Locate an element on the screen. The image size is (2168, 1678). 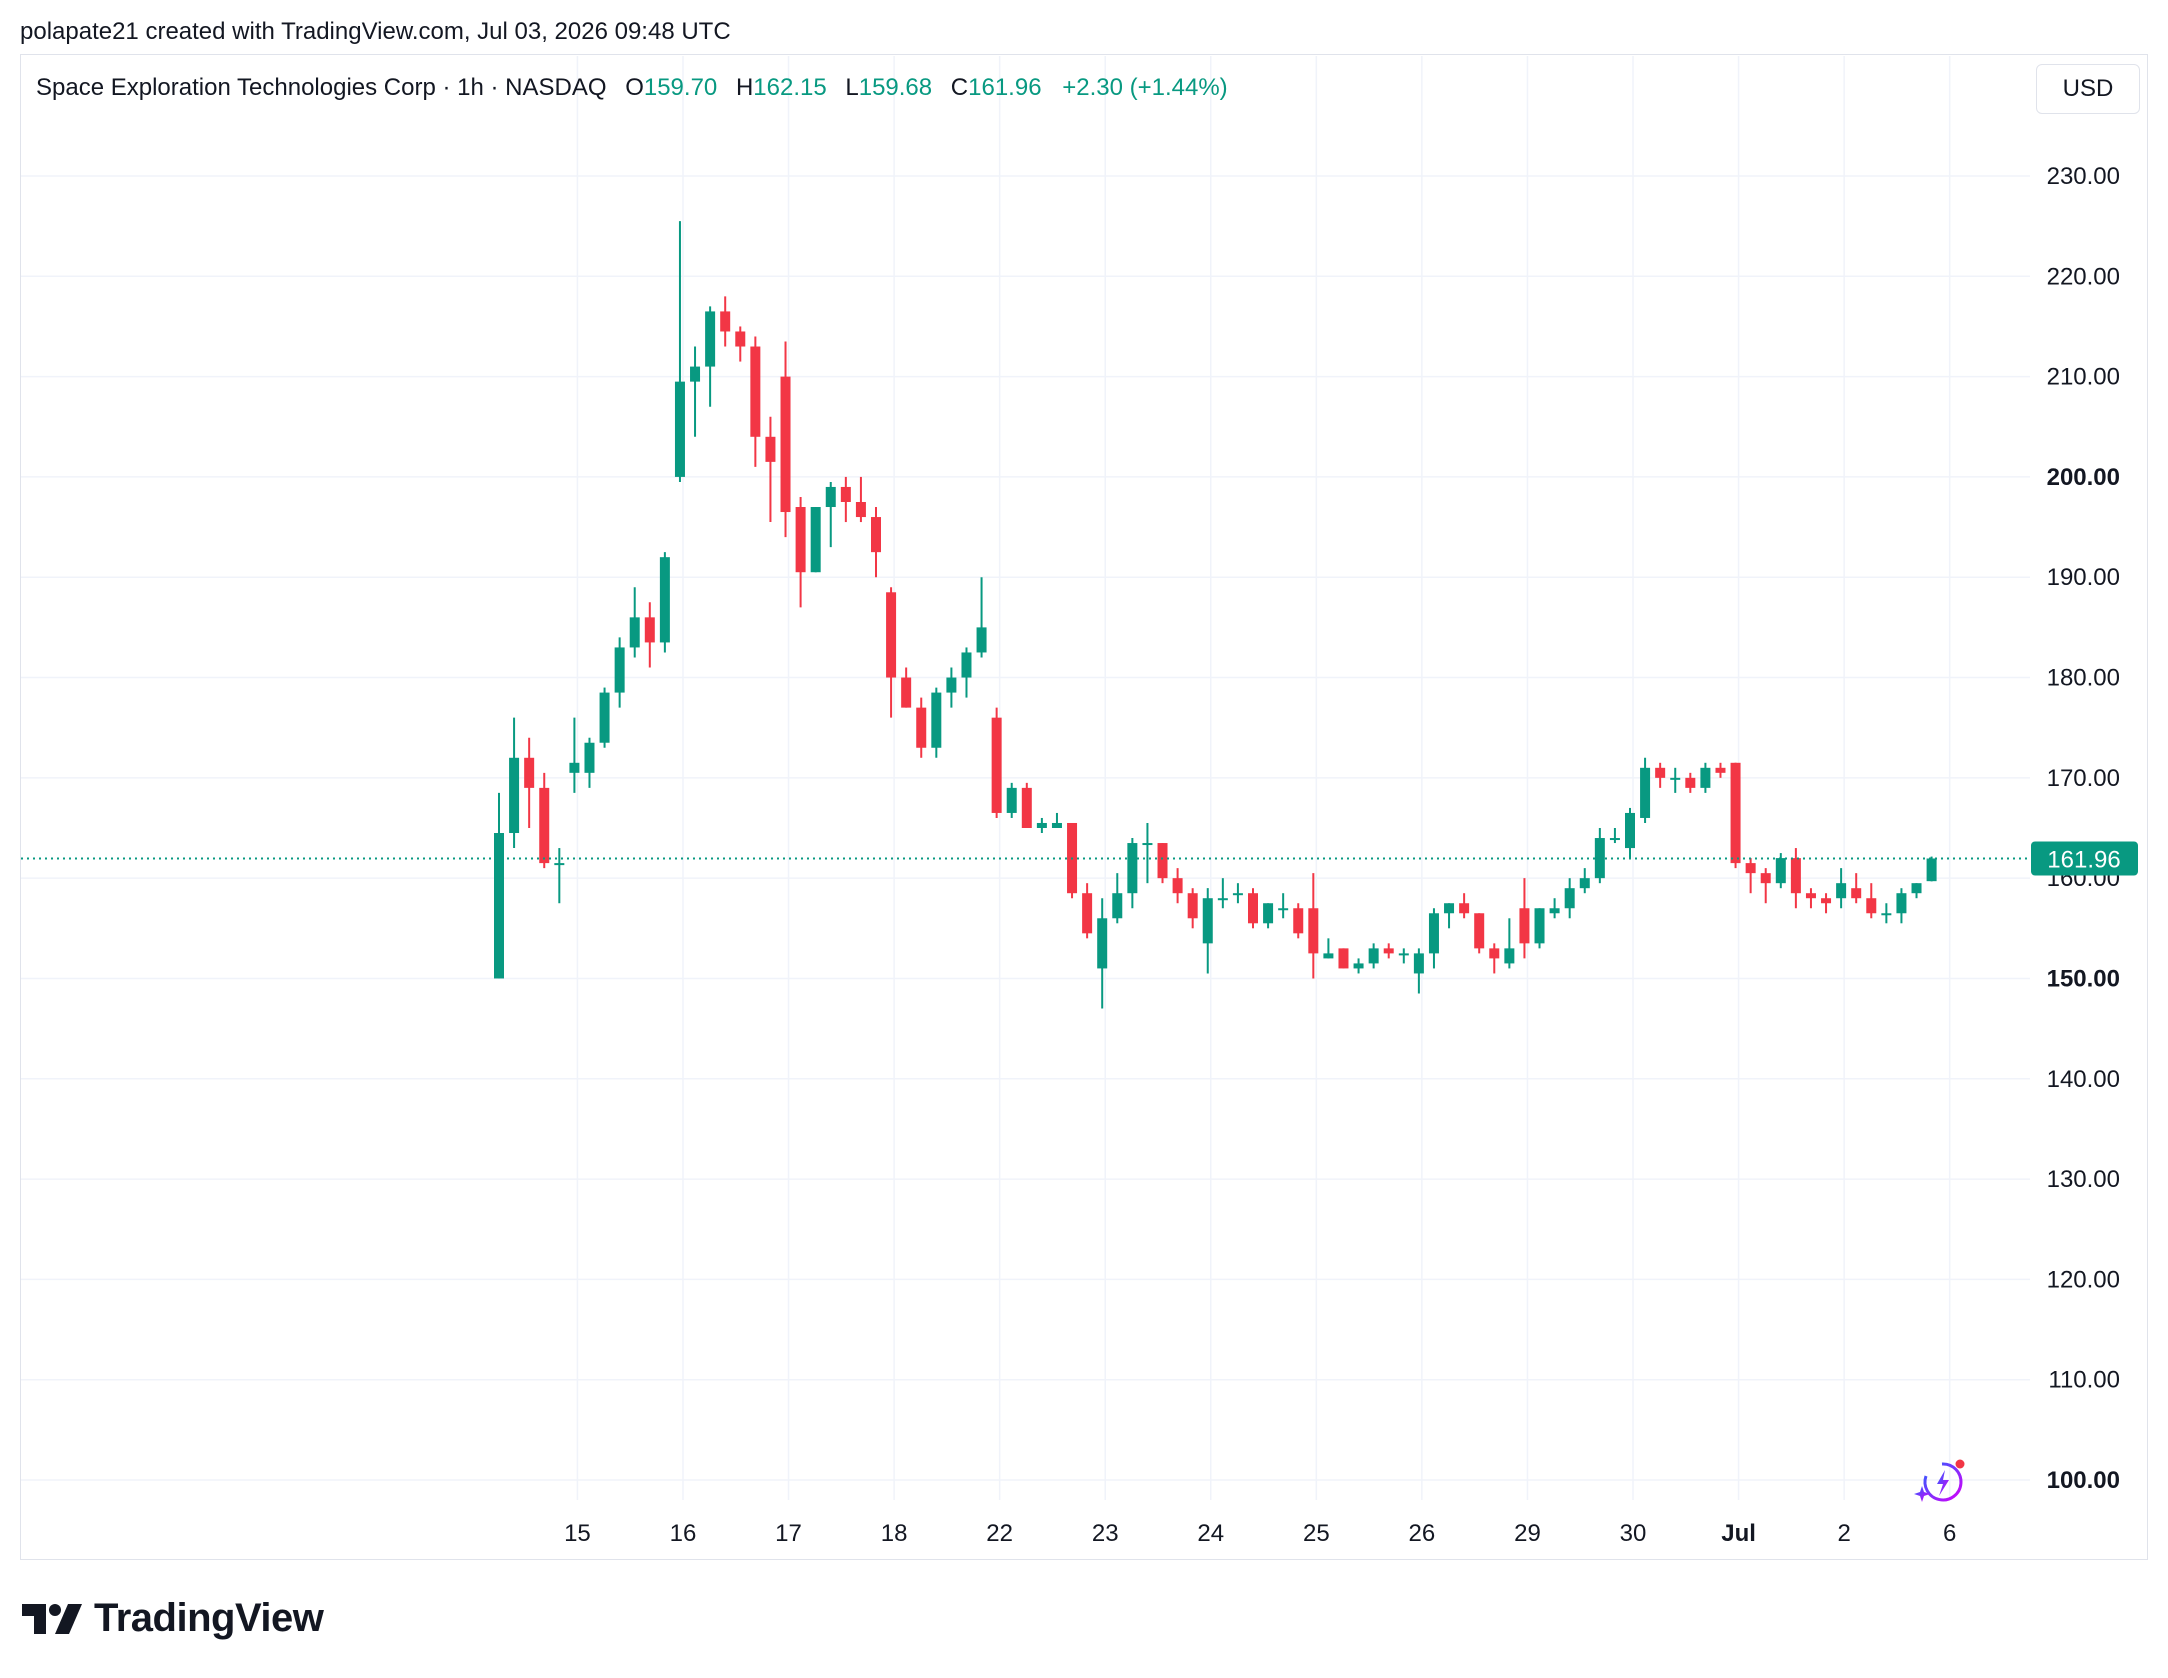
y-axis-tick-label: 130.00 is located at coordinates (2083, 1179).